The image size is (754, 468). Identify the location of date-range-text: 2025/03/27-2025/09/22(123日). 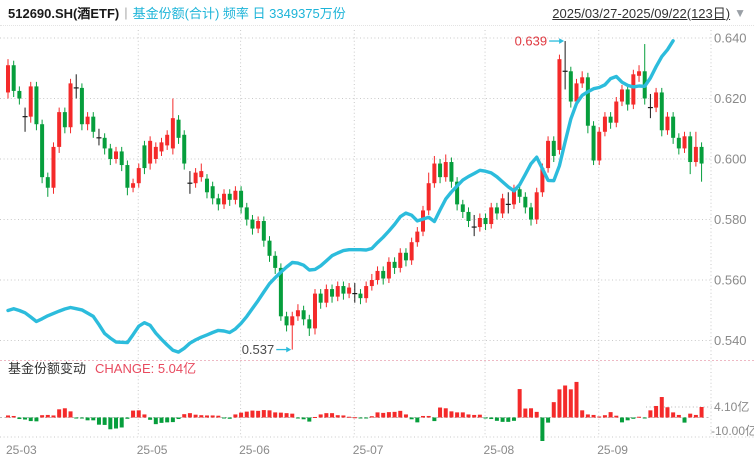
(641, 13).